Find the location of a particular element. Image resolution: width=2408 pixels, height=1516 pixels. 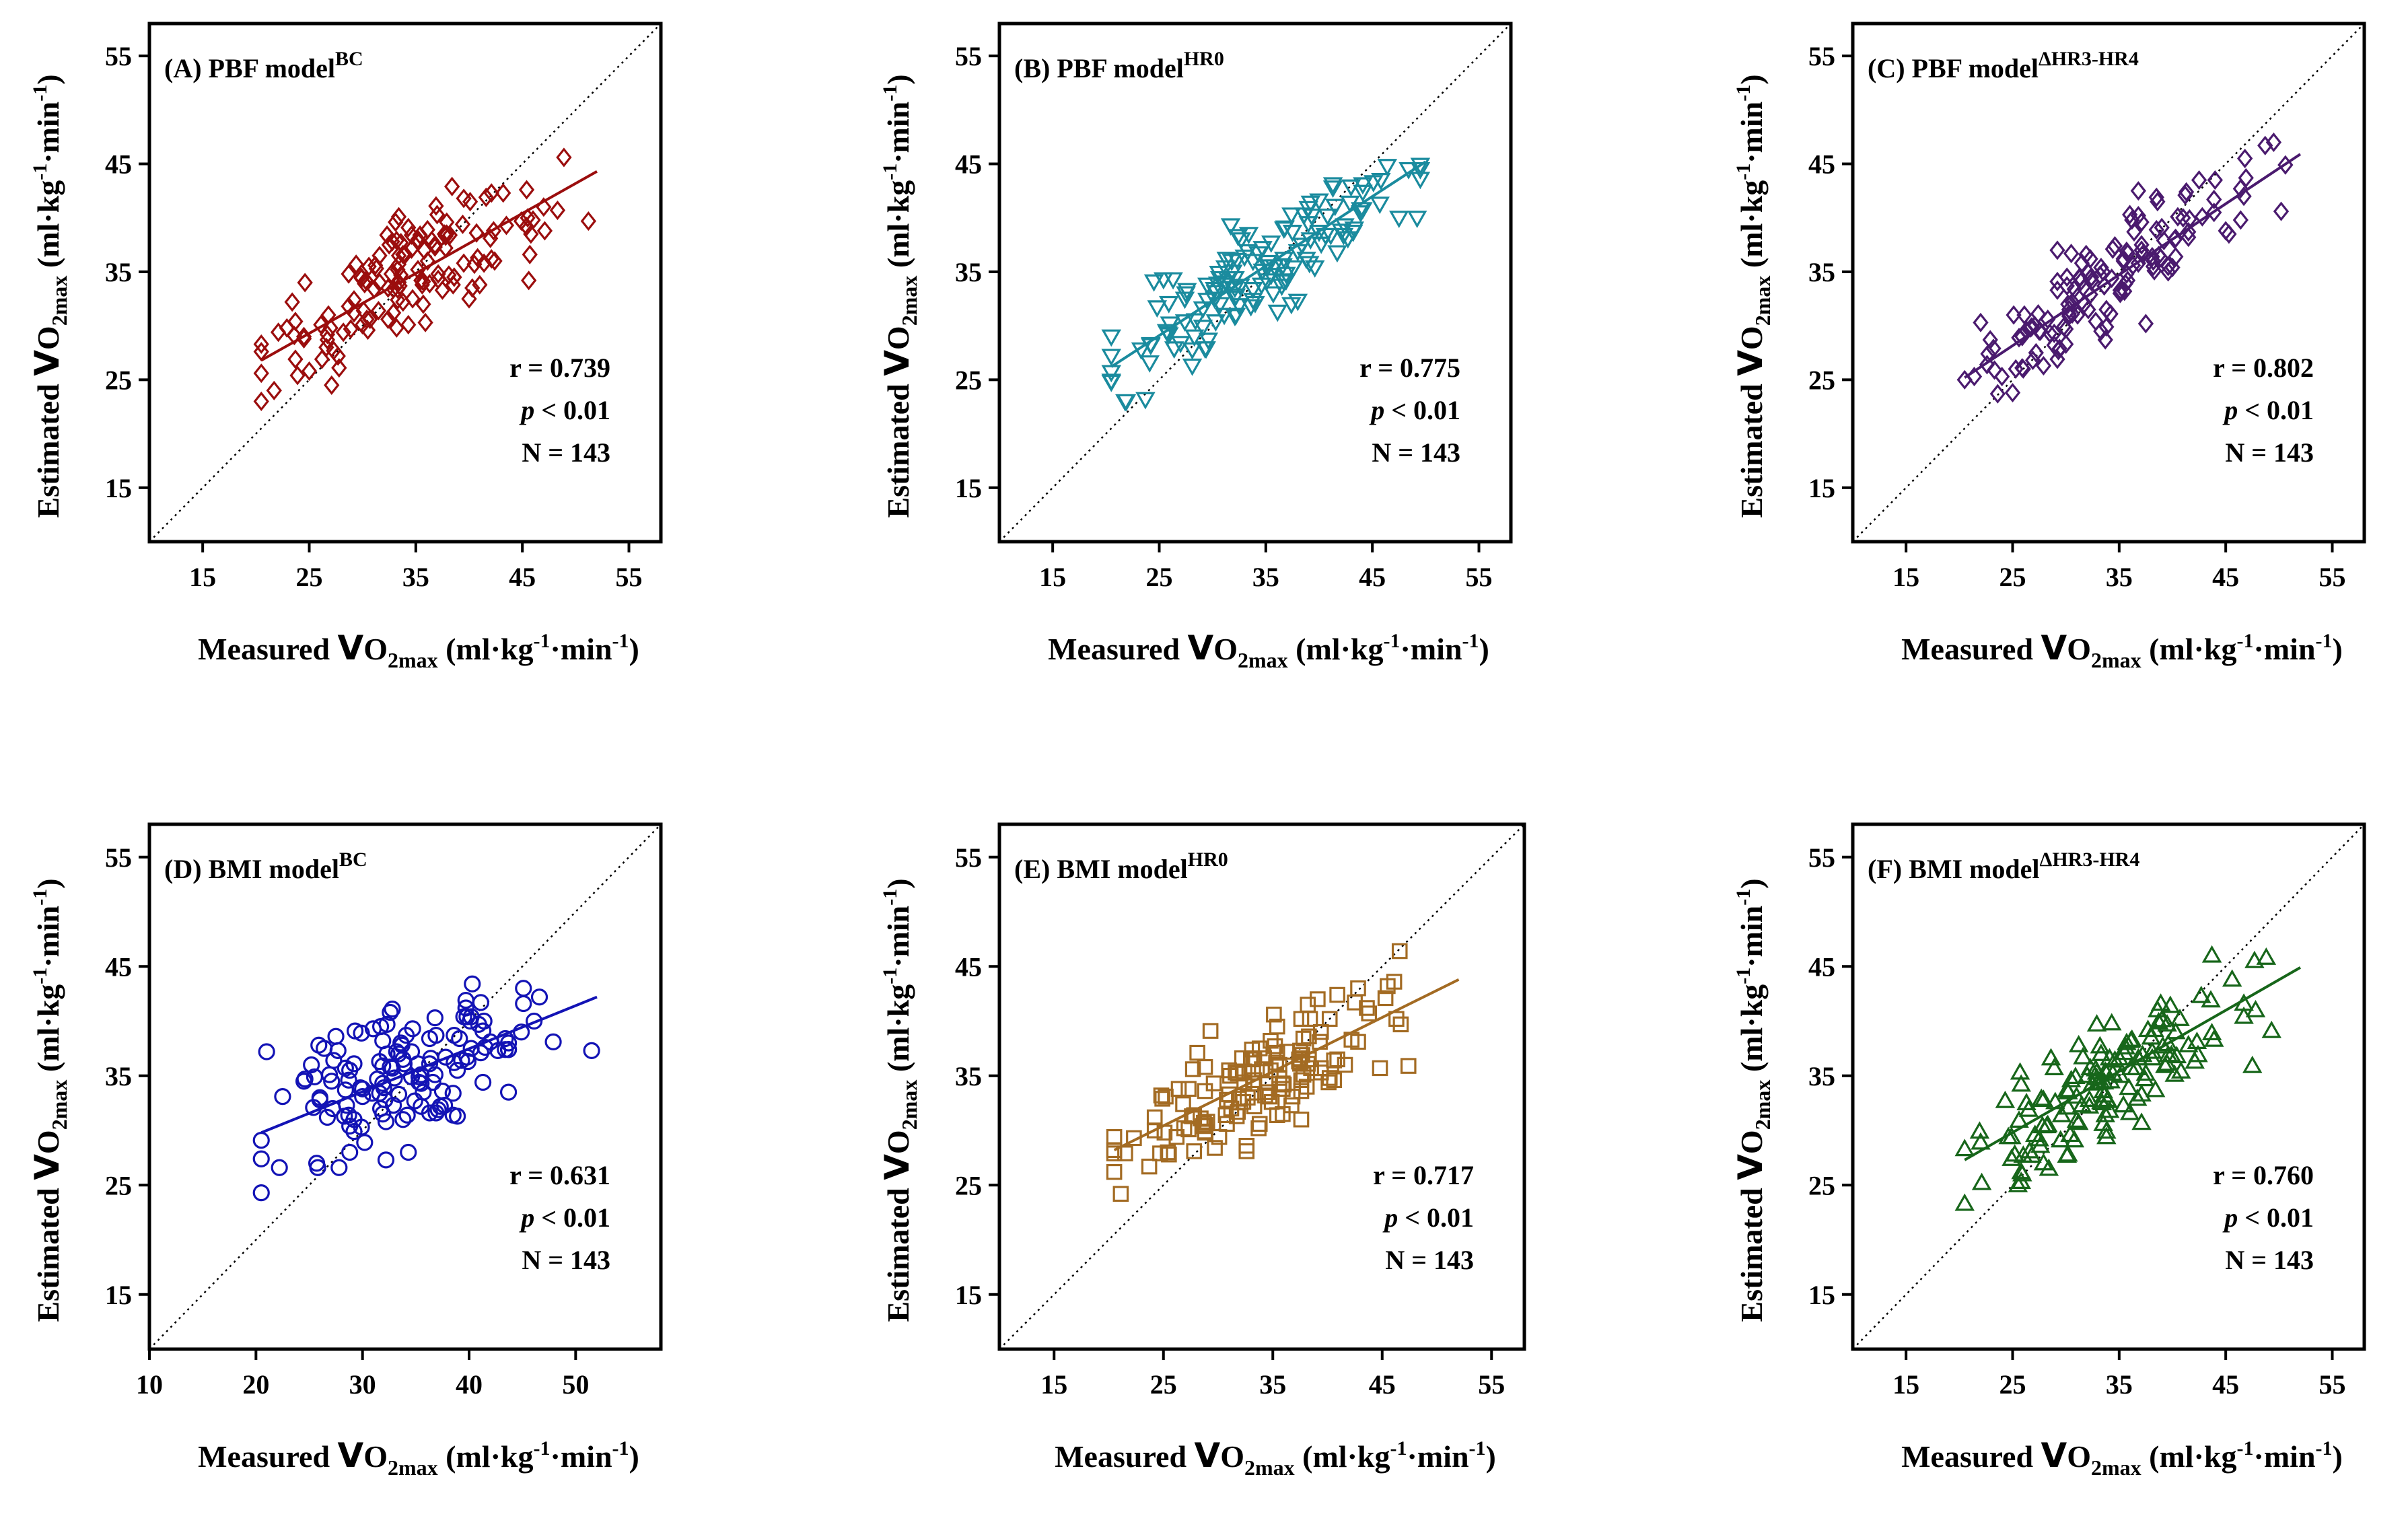

x-tick-label: 45 is located at coordinates (2225, 577).